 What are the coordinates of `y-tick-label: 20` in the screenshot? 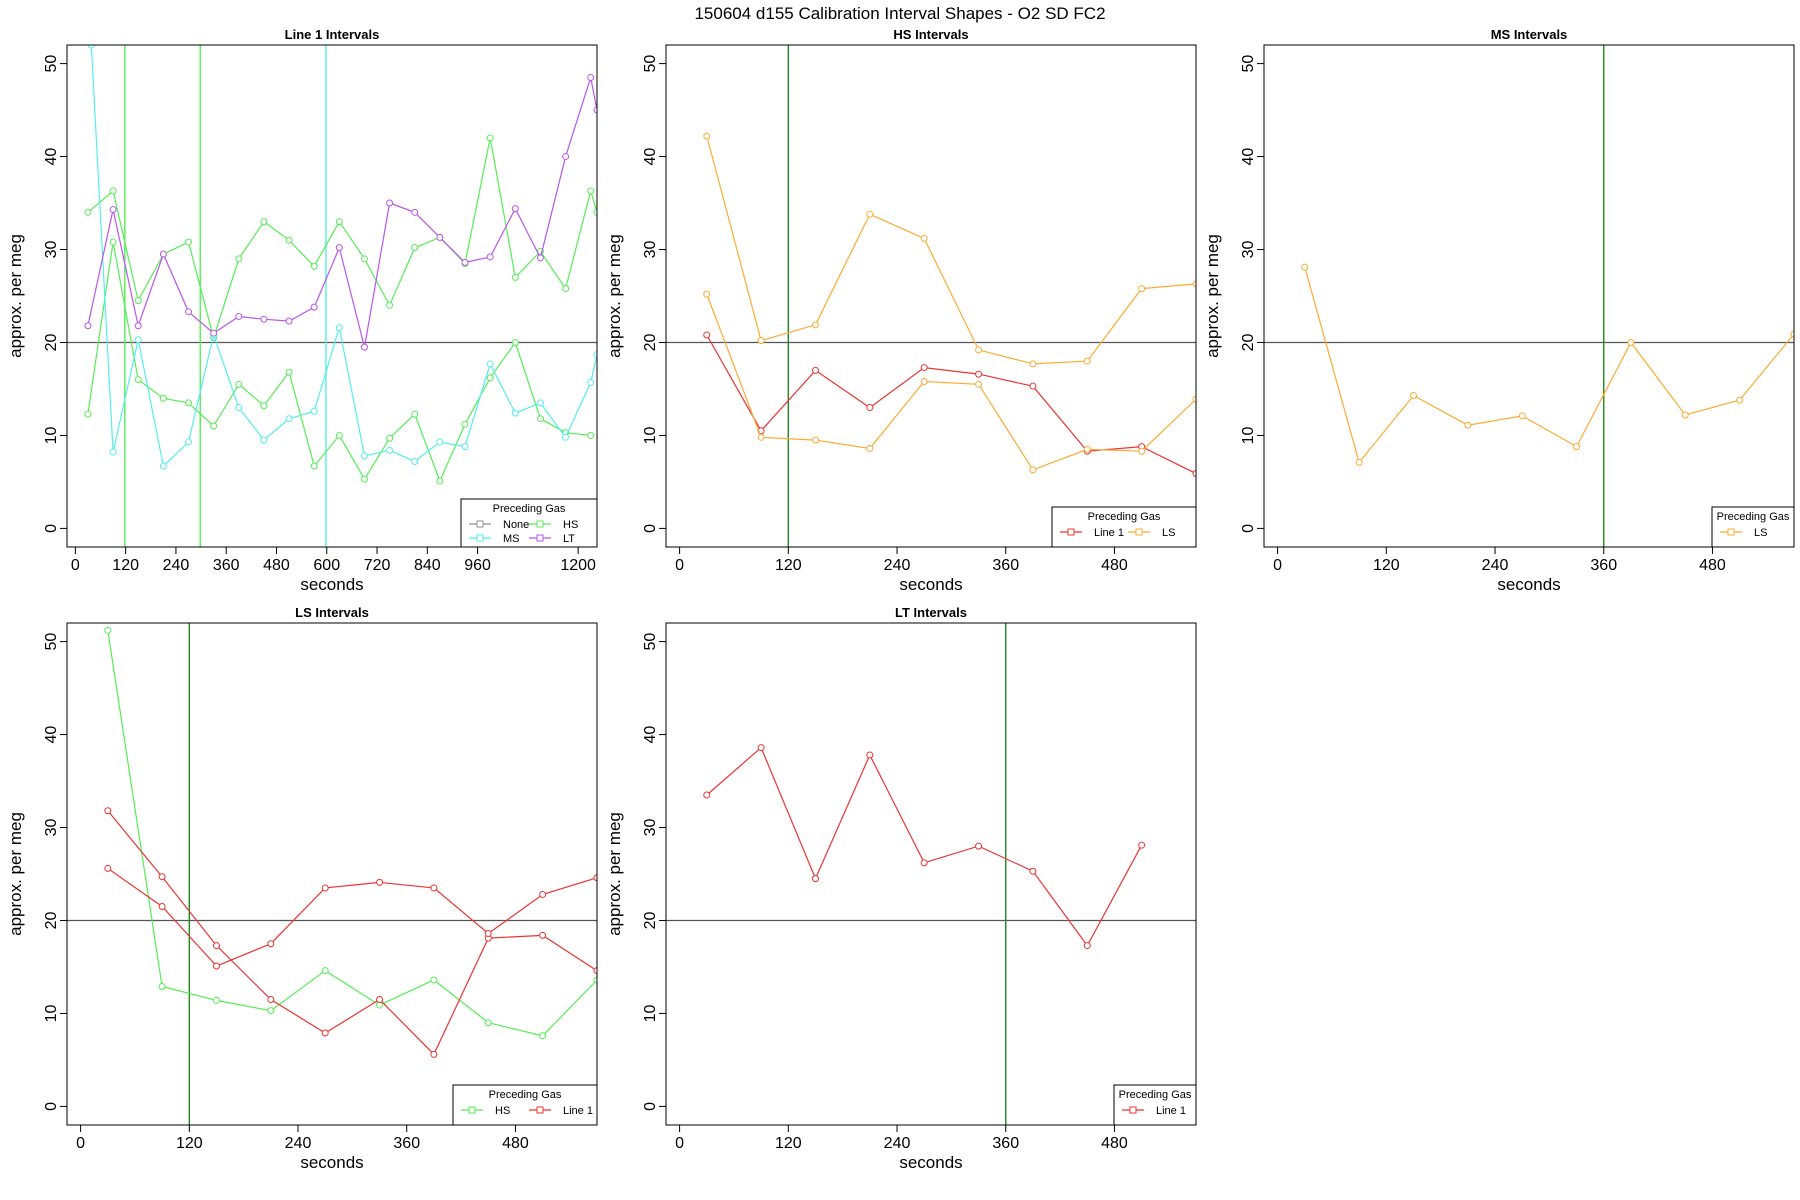 It's located at (51, 920).